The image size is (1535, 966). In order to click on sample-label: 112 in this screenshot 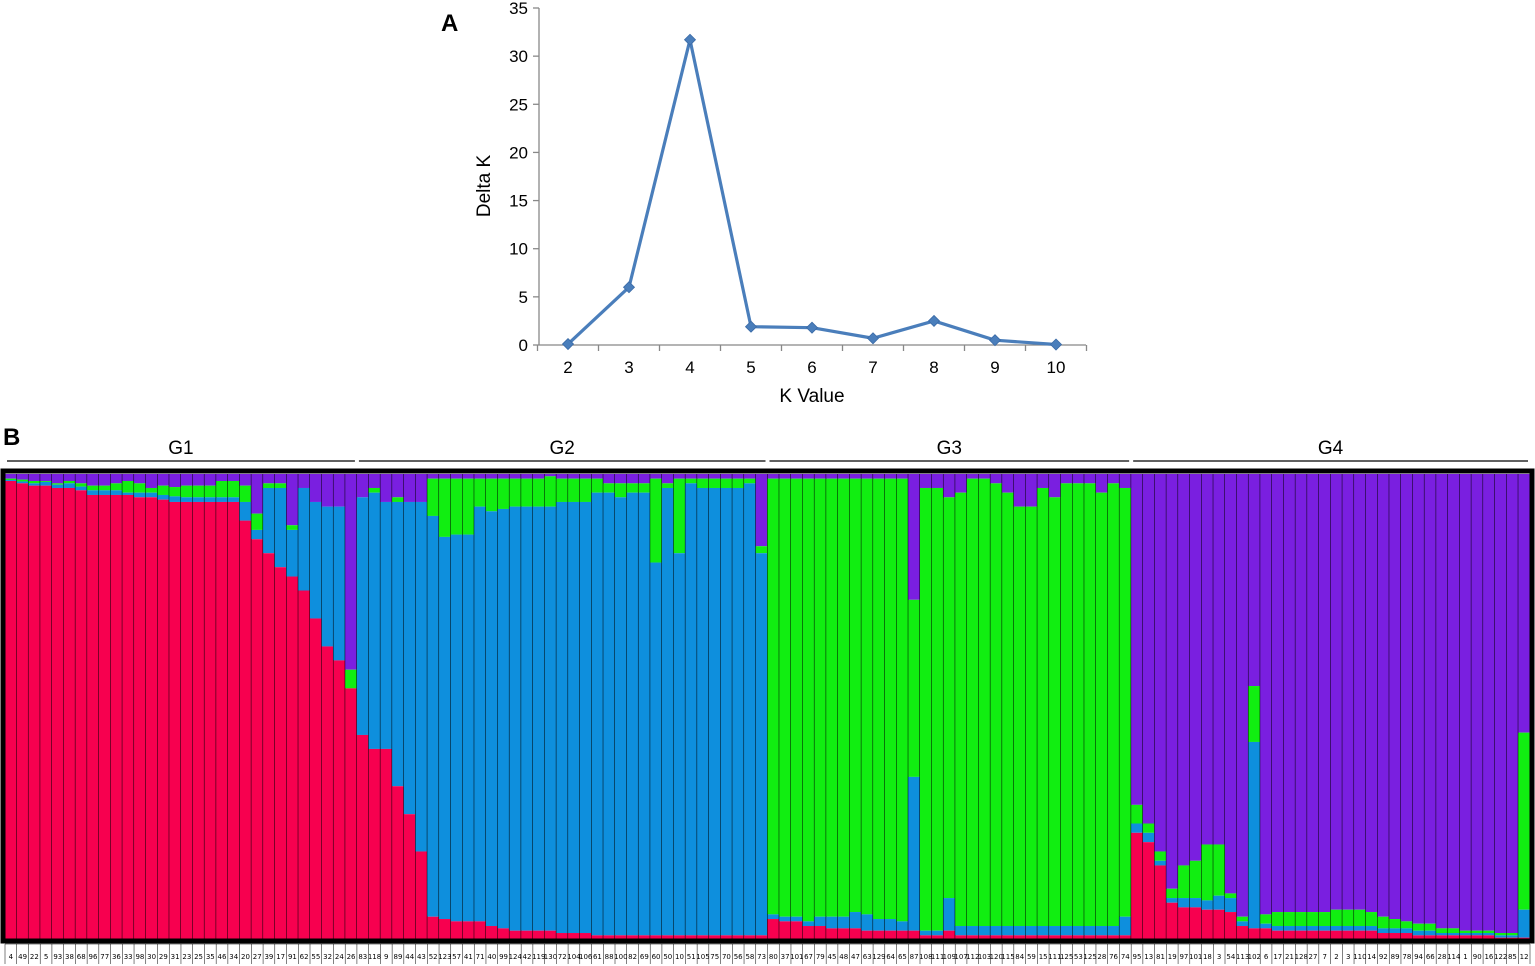, I will do `click(972, 957)`.